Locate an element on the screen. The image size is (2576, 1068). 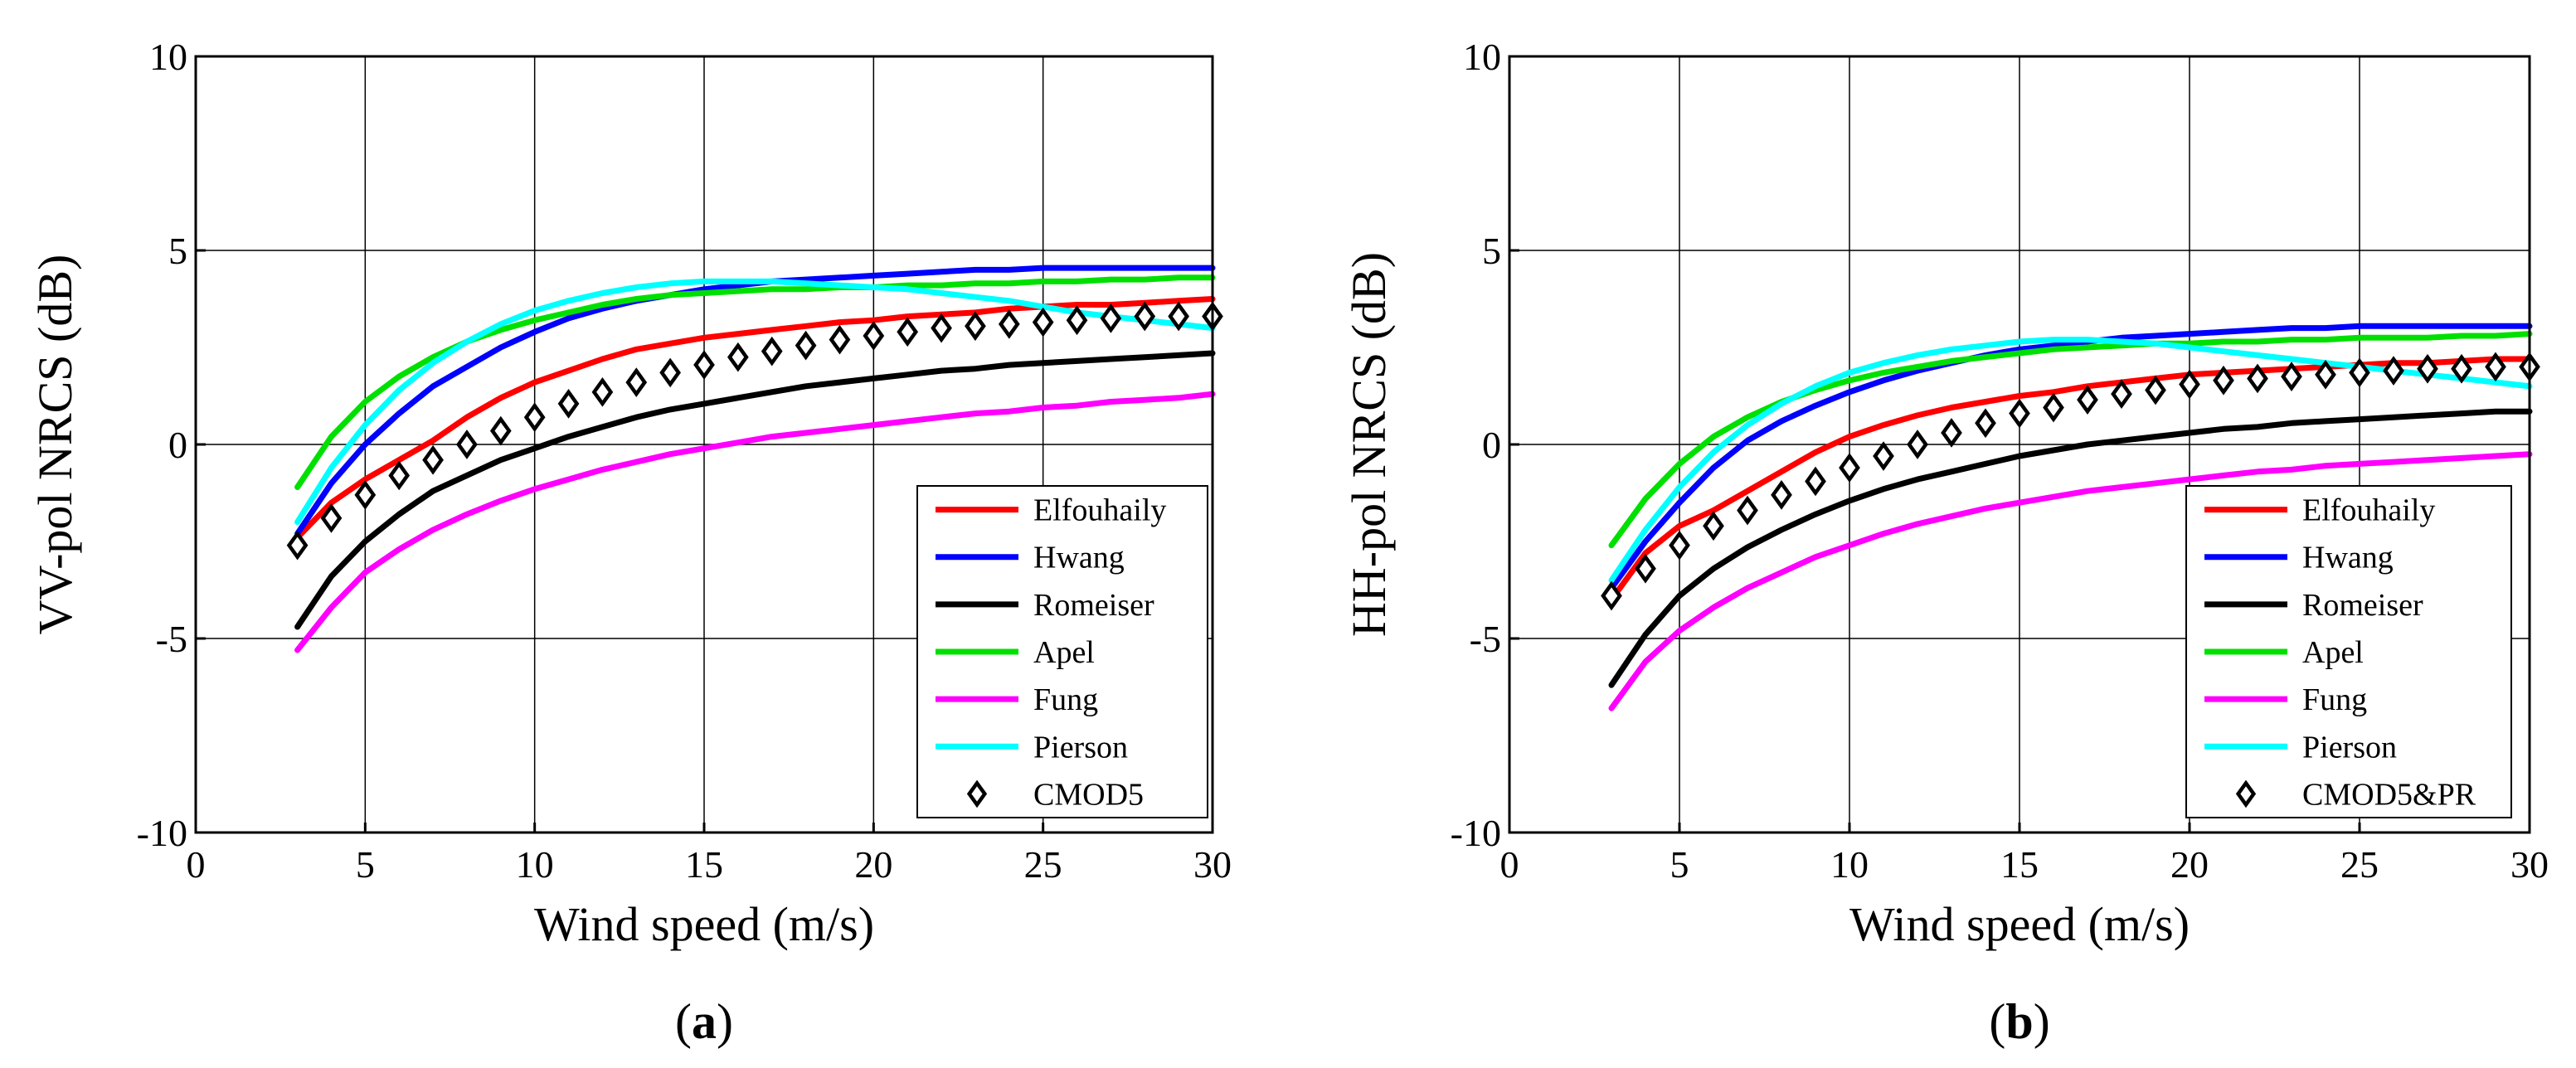
chart-2-legend-fung-label: Fung is located at coordinates (2334, 699).